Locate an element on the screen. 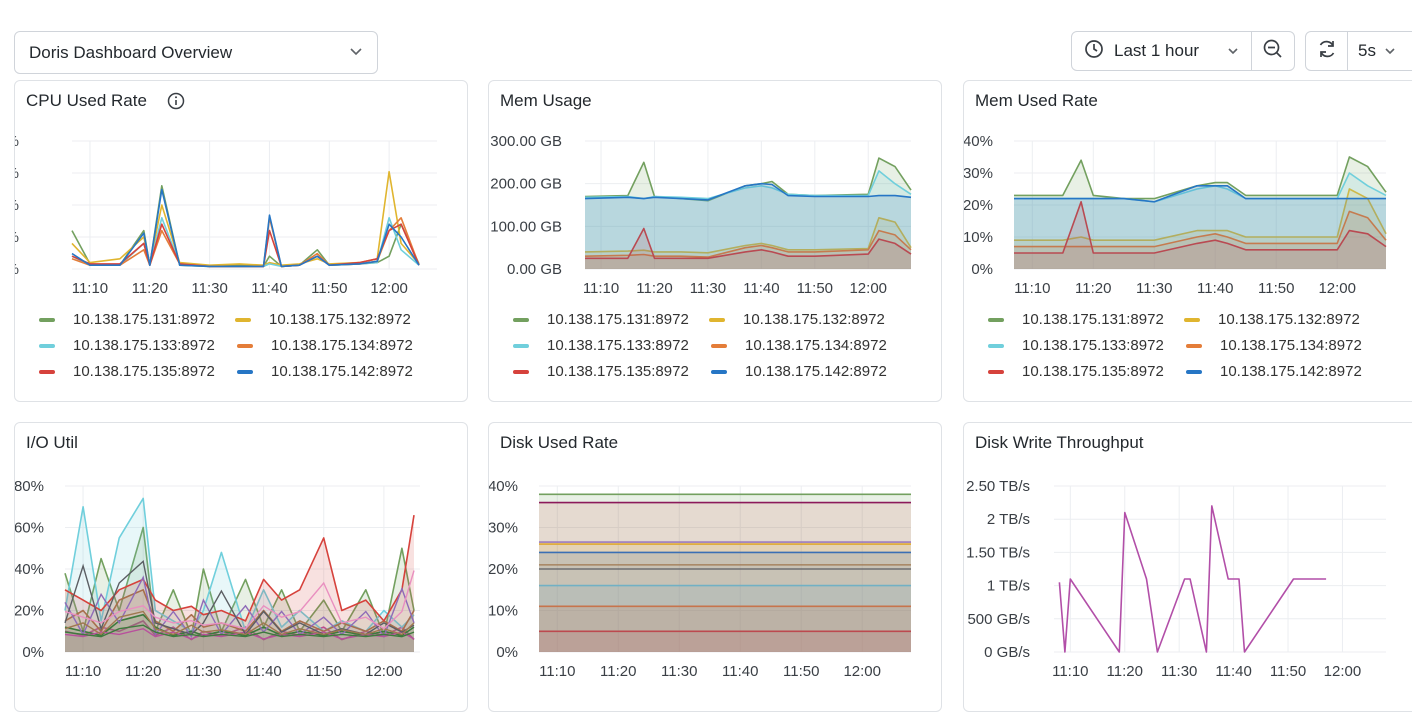 This screenshot has width=1412, height=712. panel-title-text: CPU Used Rate is located at coordinates (86, 100).